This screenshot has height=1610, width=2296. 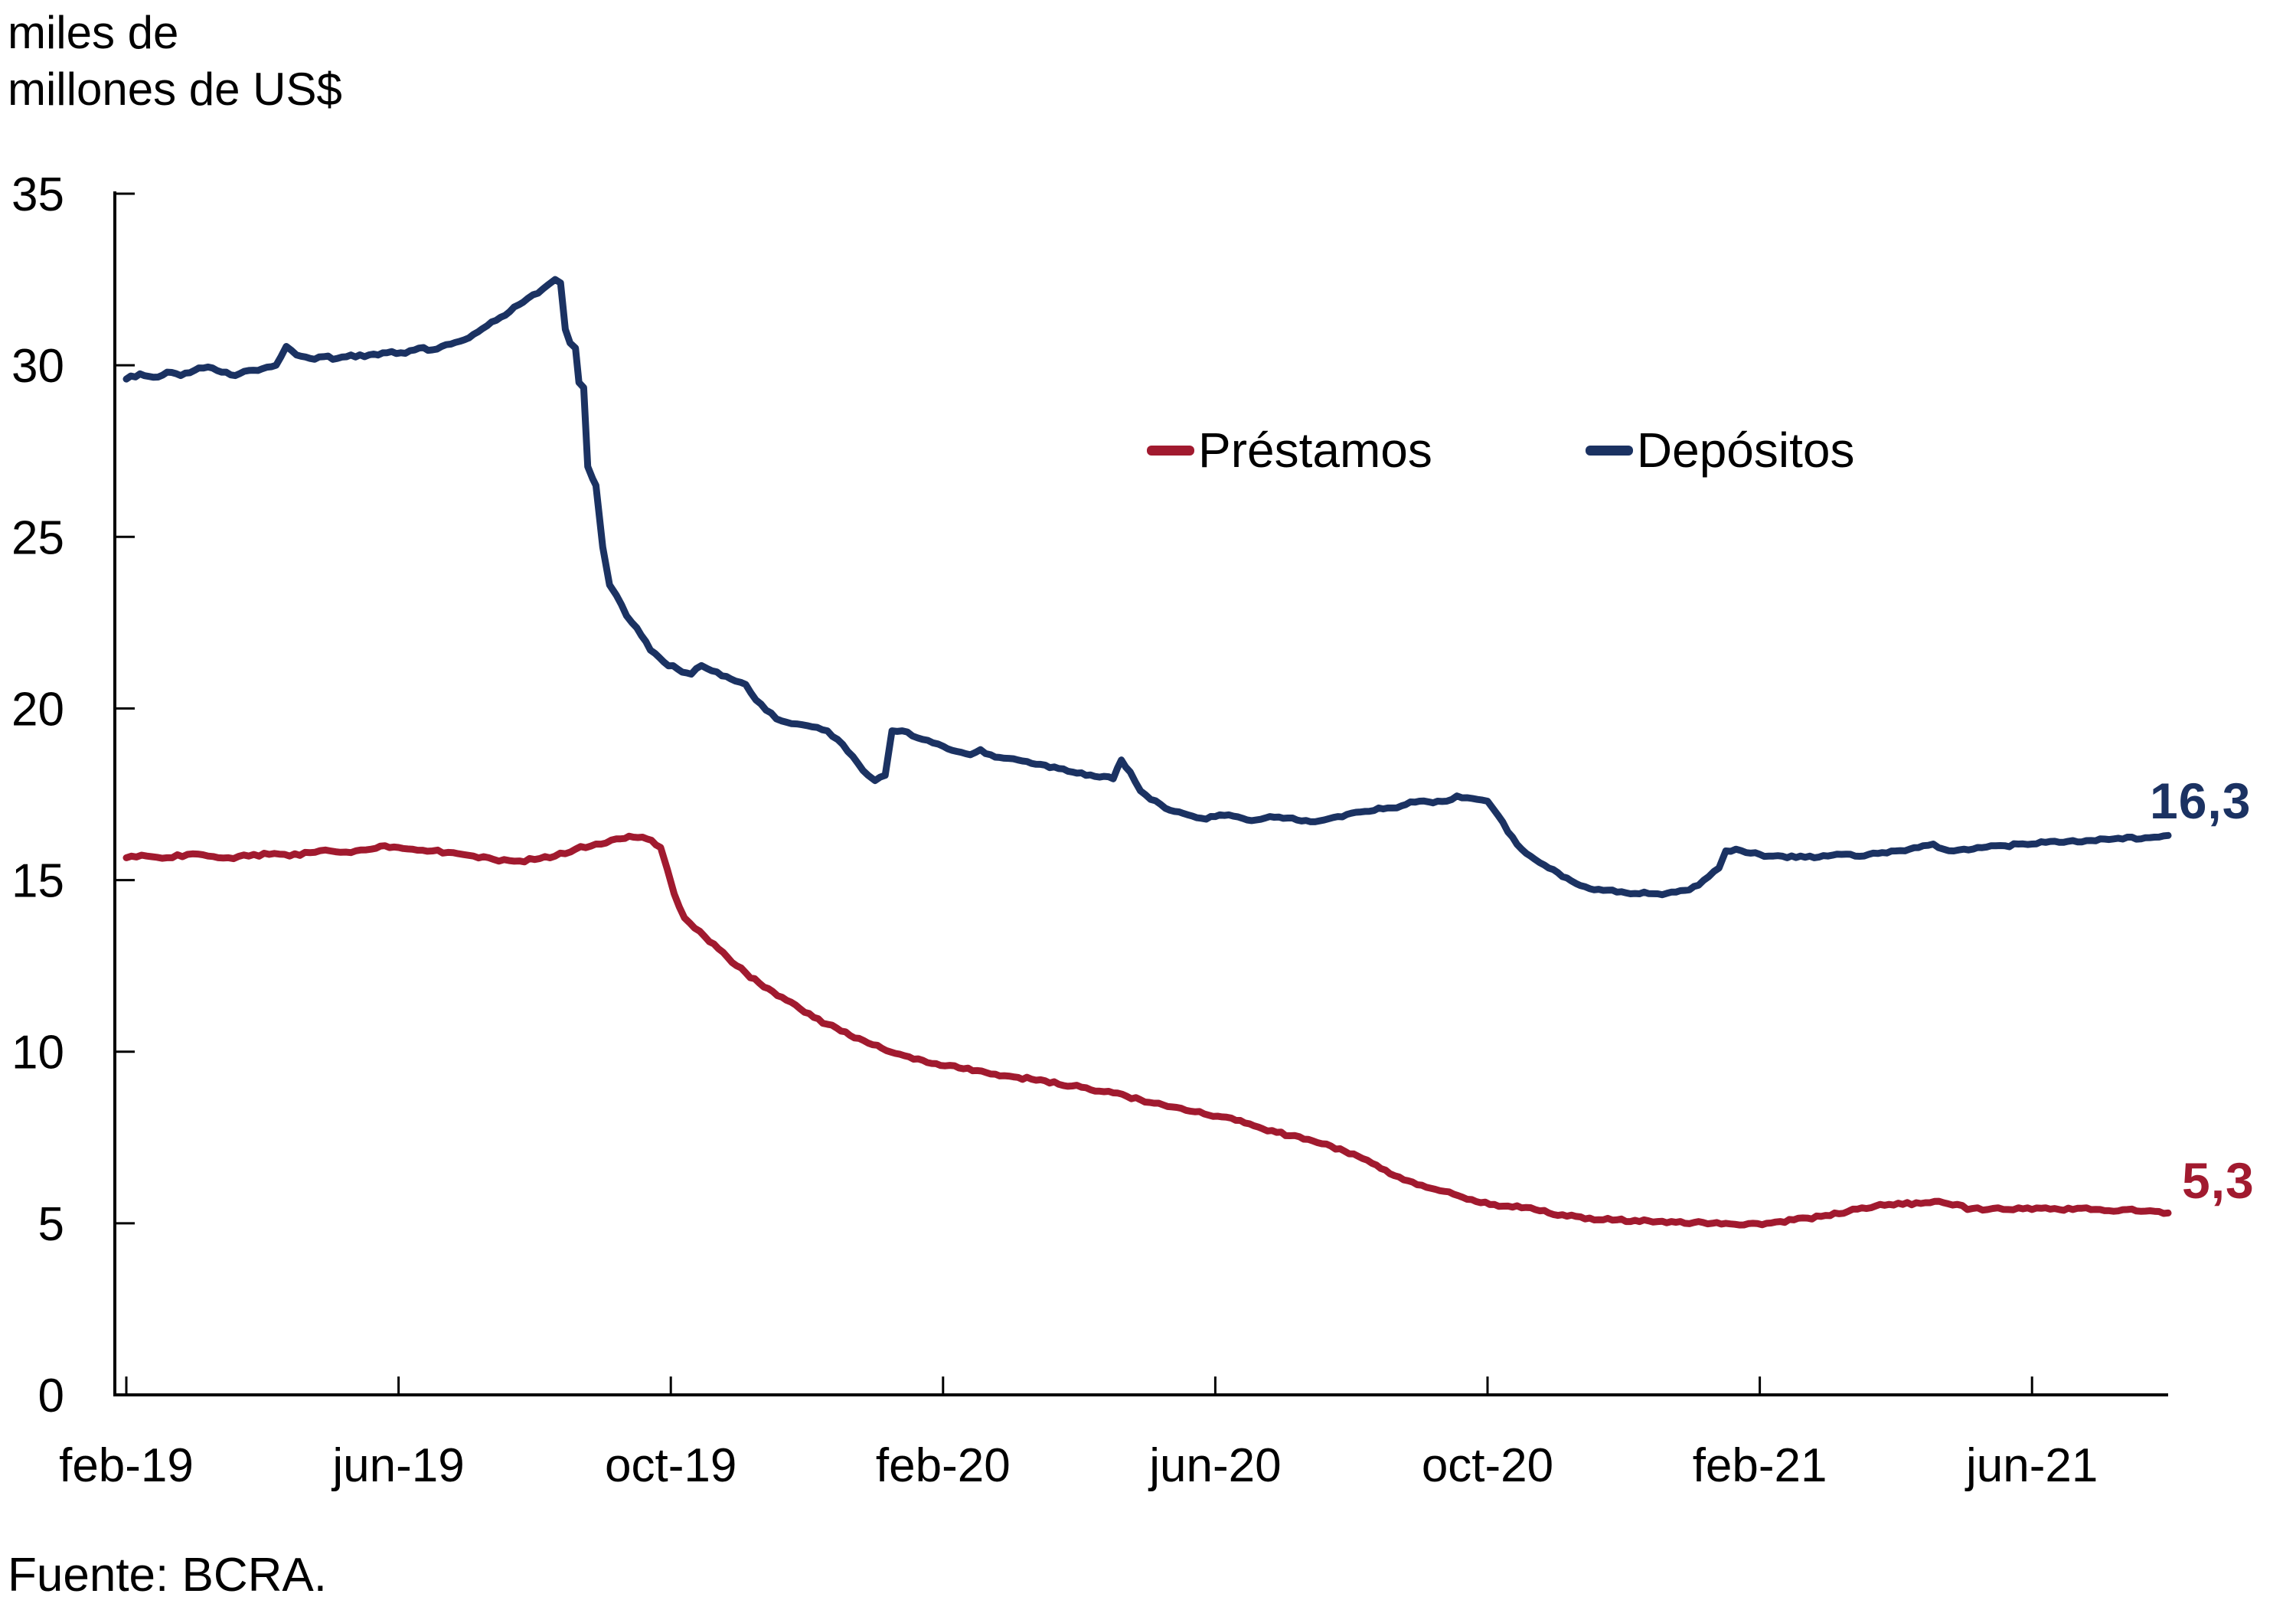 I want to click on x-tick-label: jun-21, so click(x=2031, y=1465).